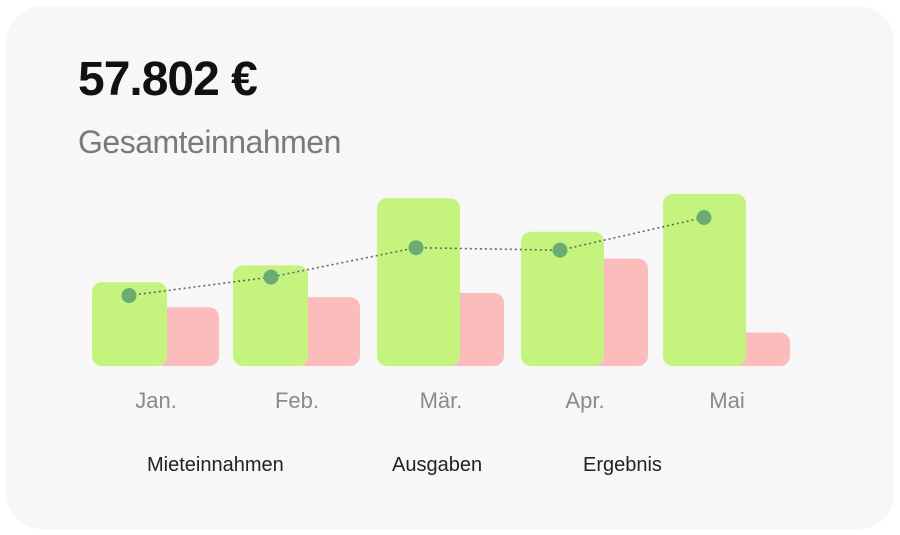 This screenshot has height=535, width=900. What do you see at coordinates (437, 465) in the screenshot?
I see `legend-item-ausgaben: Ausgaben` at bounding box center [437, 465].